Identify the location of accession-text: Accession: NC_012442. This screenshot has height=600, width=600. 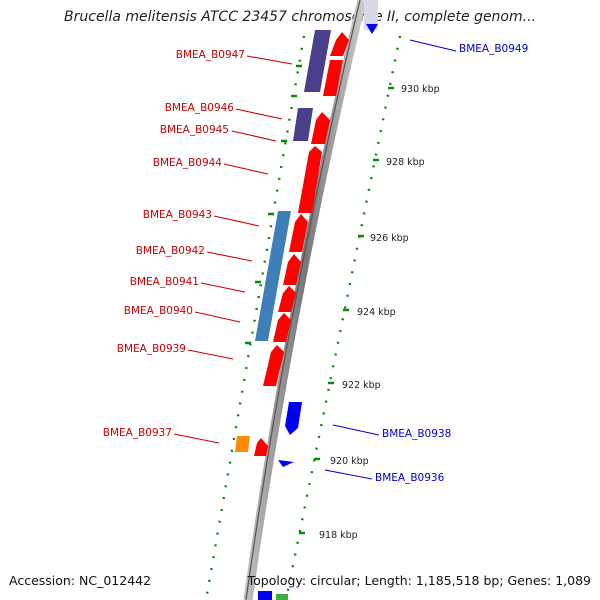
(80, 580).